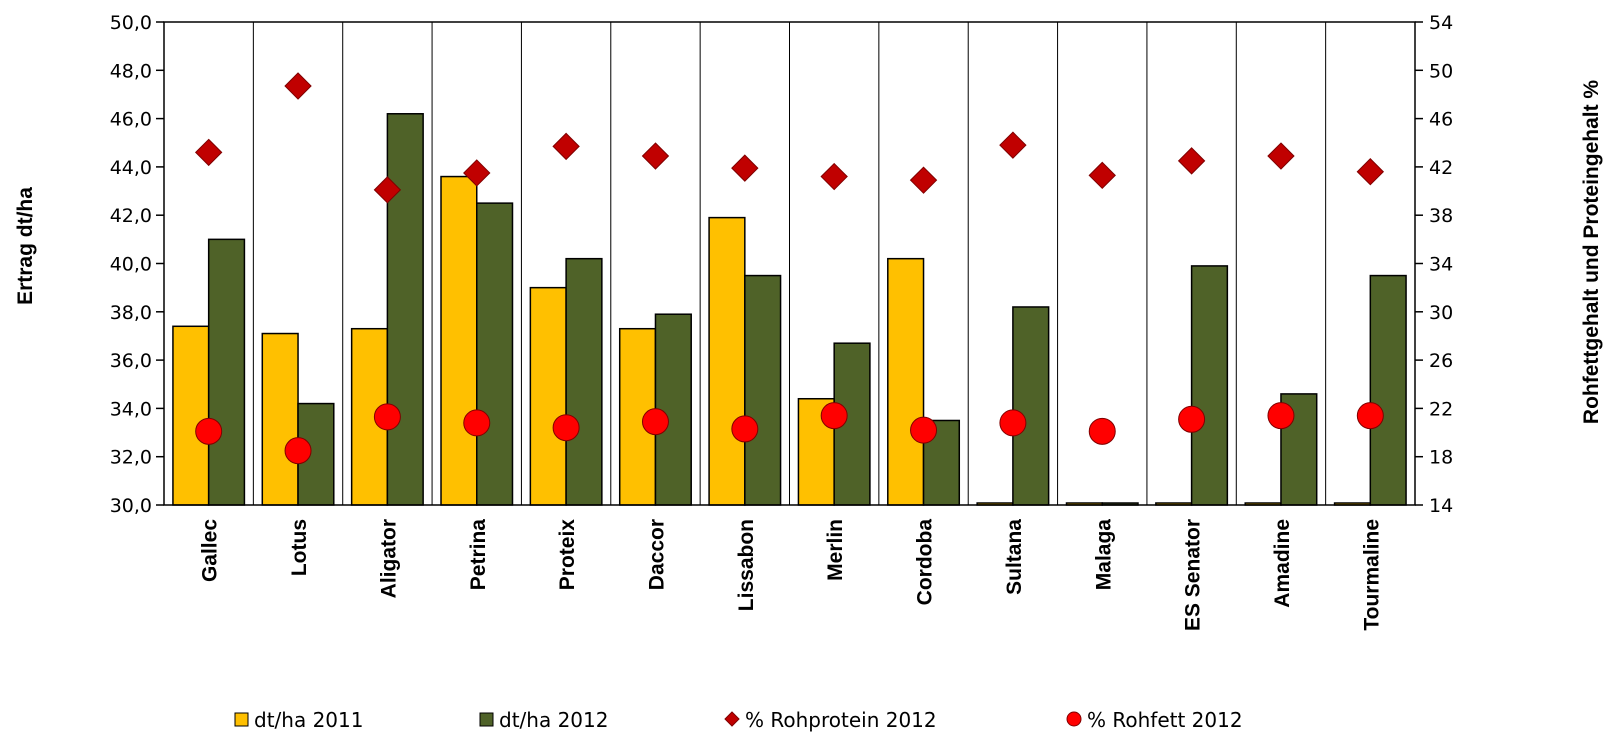 The height and width of the screenshot is (752, 1622). Describe the element at coordinates (131, 506) in the screenshot. I see `left-tick-label: 30,0` at that location.